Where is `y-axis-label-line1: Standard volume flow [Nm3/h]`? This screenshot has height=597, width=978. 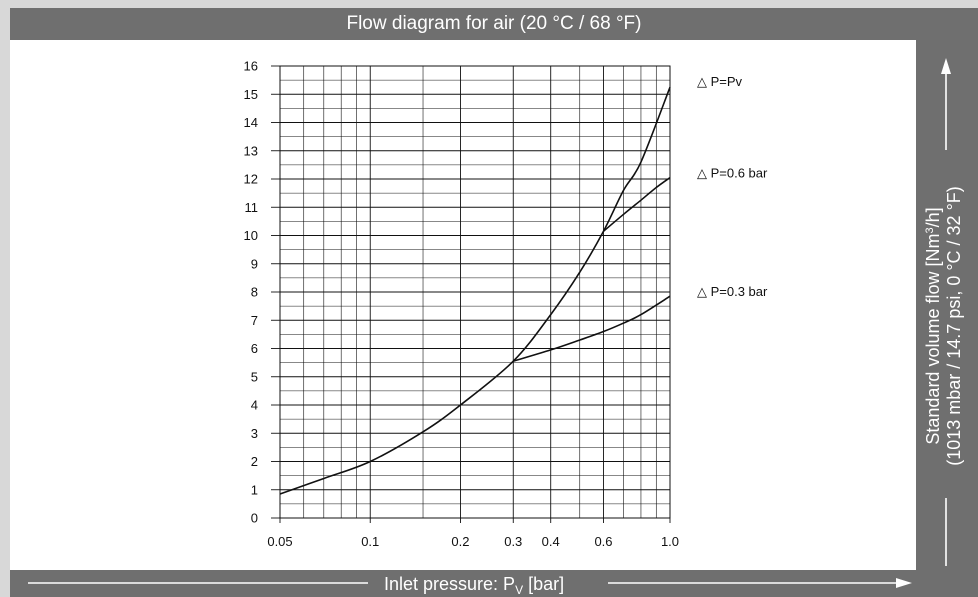 y-axis-label-line1: Standard volume flow [Nm3/h] is located at coordinates (933, 325).